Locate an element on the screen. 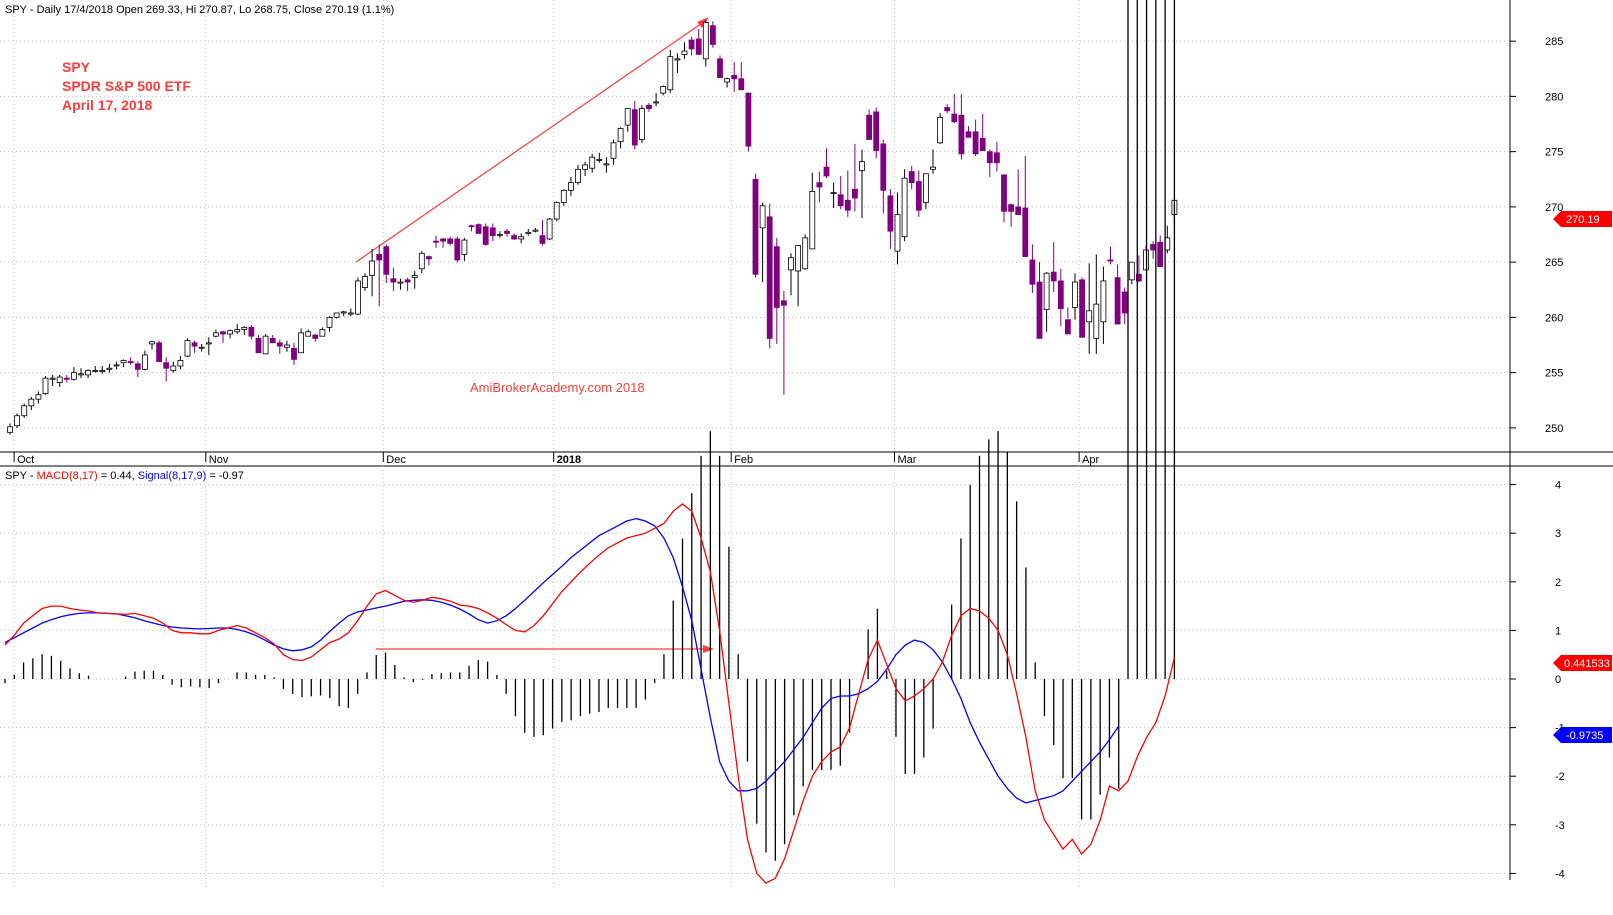  macd-y-tick-label: 1 is located at coordinates (1558, 631).